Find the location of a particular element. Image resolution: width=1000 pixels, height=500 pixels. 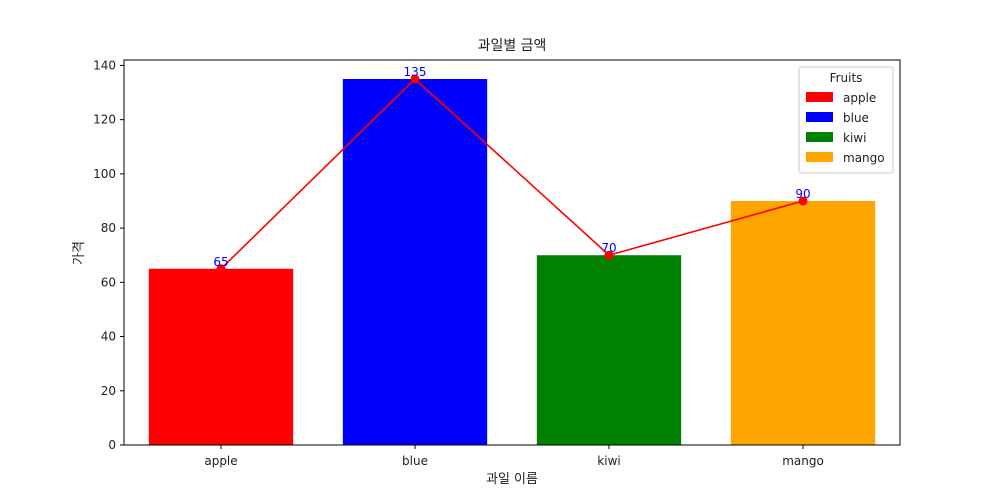

x-tick-label-kiwi: kiwi is located at coordinates (608, 461).